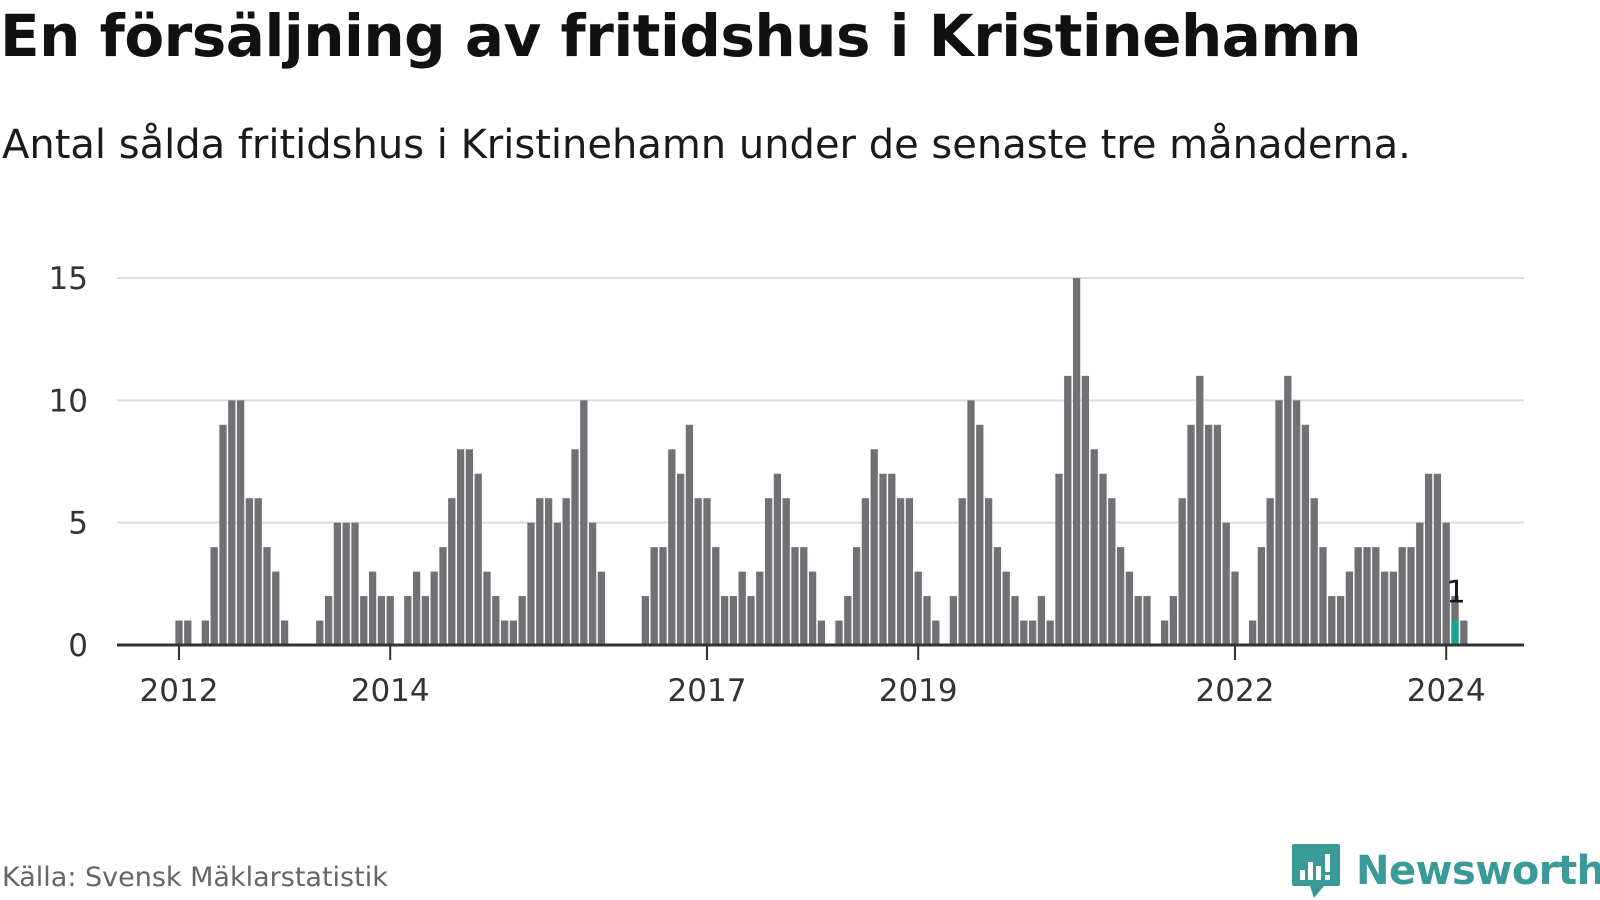 Image resolution: width=1600 pixels, height=900 pixels. What do you see at coordinates (1478, 871) in the screenshot?
I see `brand-name: Newsworthy` at bounding box center [1478, 871].